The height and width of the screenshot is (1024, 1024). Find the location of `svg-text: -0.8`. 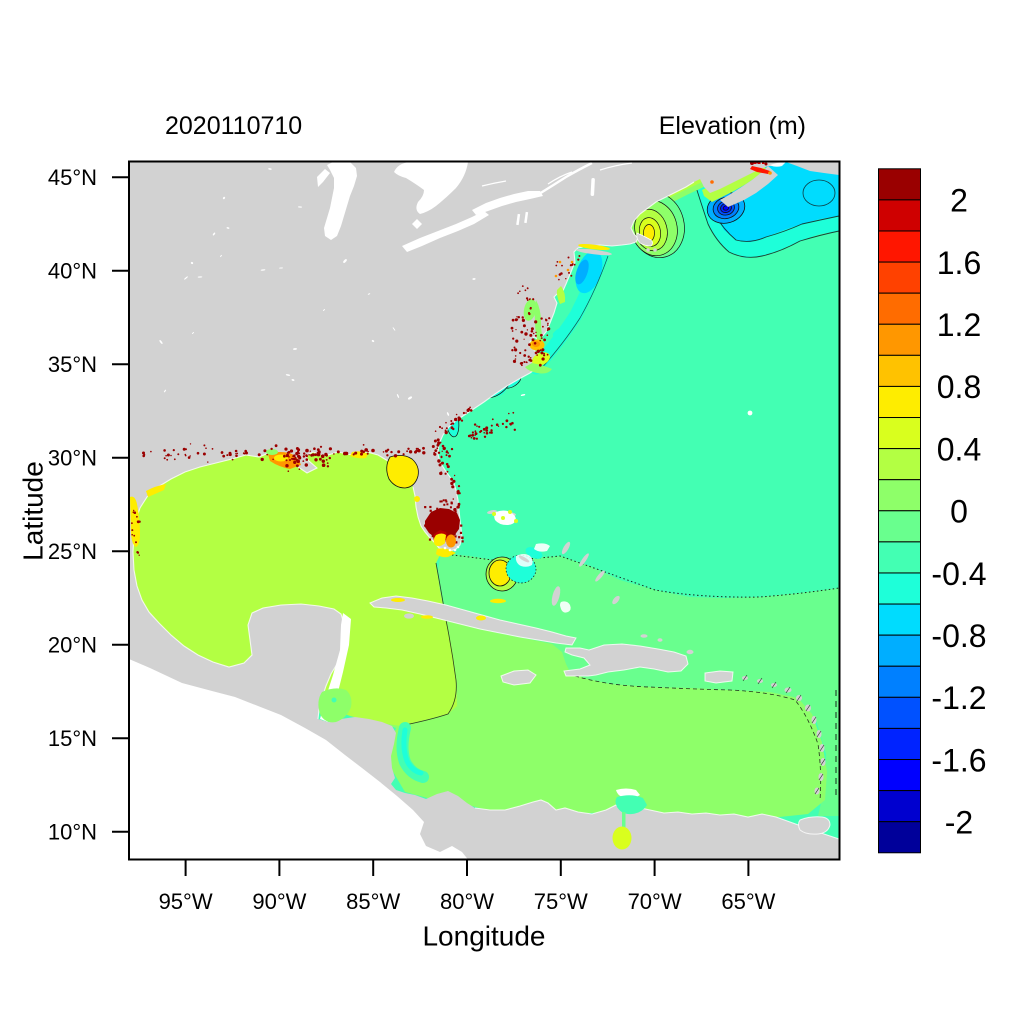

svg-text: -0.8 is located at coordinates (958, 636).